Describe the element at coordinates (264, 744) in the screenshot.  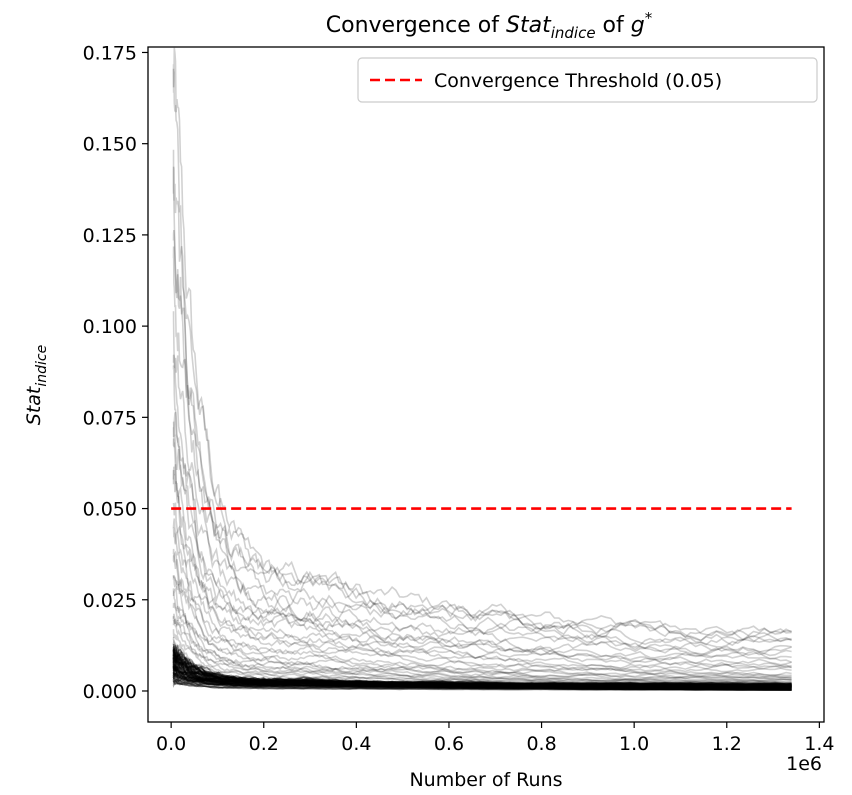
I see `x-tick-label: 0.2` at that location.